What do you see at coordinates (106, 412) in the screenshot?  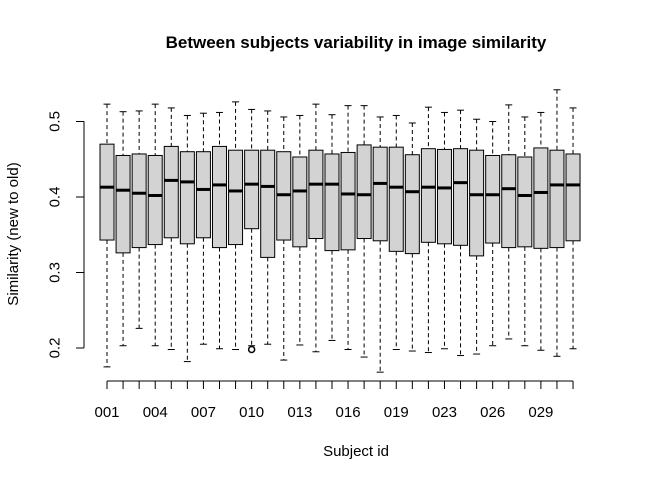 I see `x-tick-label: 001` at bounding box center [106, 412].